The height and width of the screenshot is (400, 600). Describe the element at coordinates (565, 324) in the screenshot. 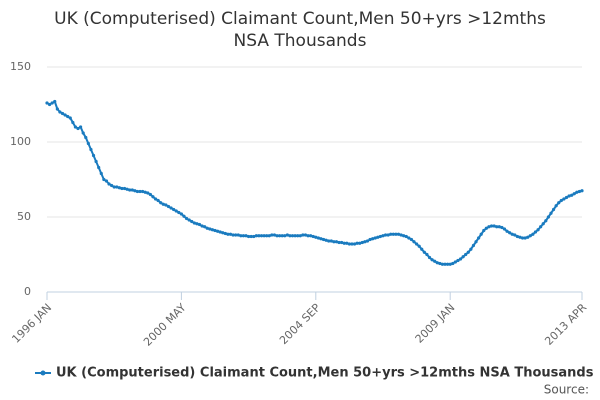

I see `x-tick-label: 2013 APR` at that location.